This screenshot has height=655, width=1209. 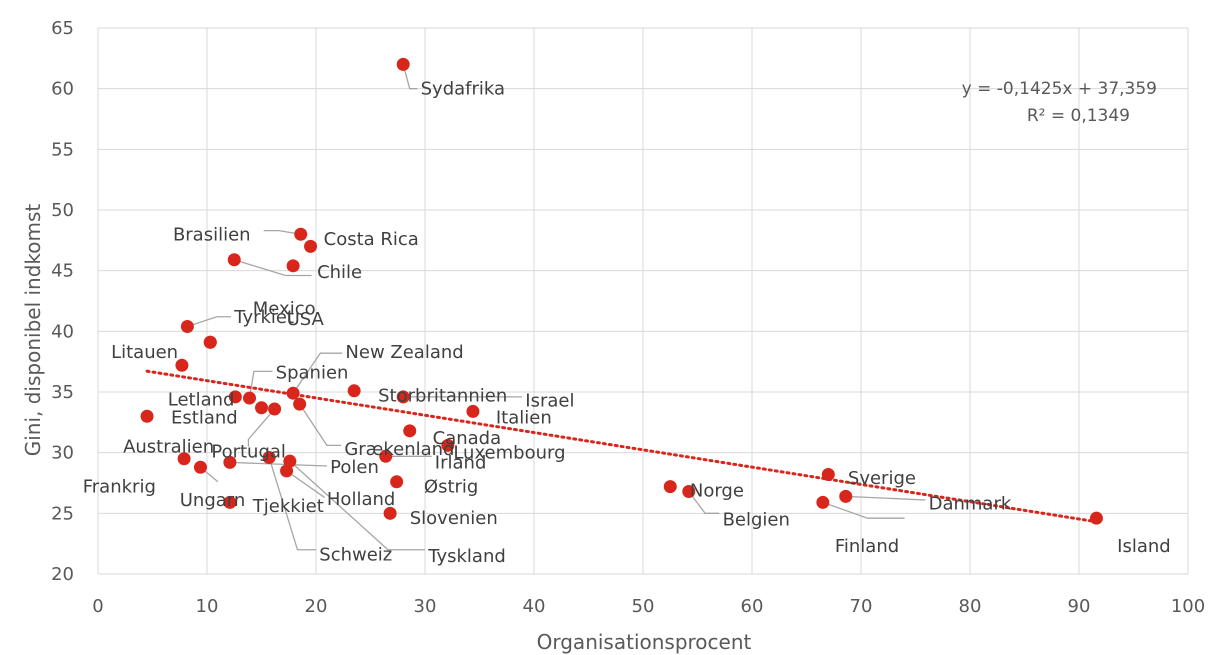 What do you see at coordinates (463, 89) in the screenshot?
I see `data-label: Sydafrika` at bounding box center [463, 89].